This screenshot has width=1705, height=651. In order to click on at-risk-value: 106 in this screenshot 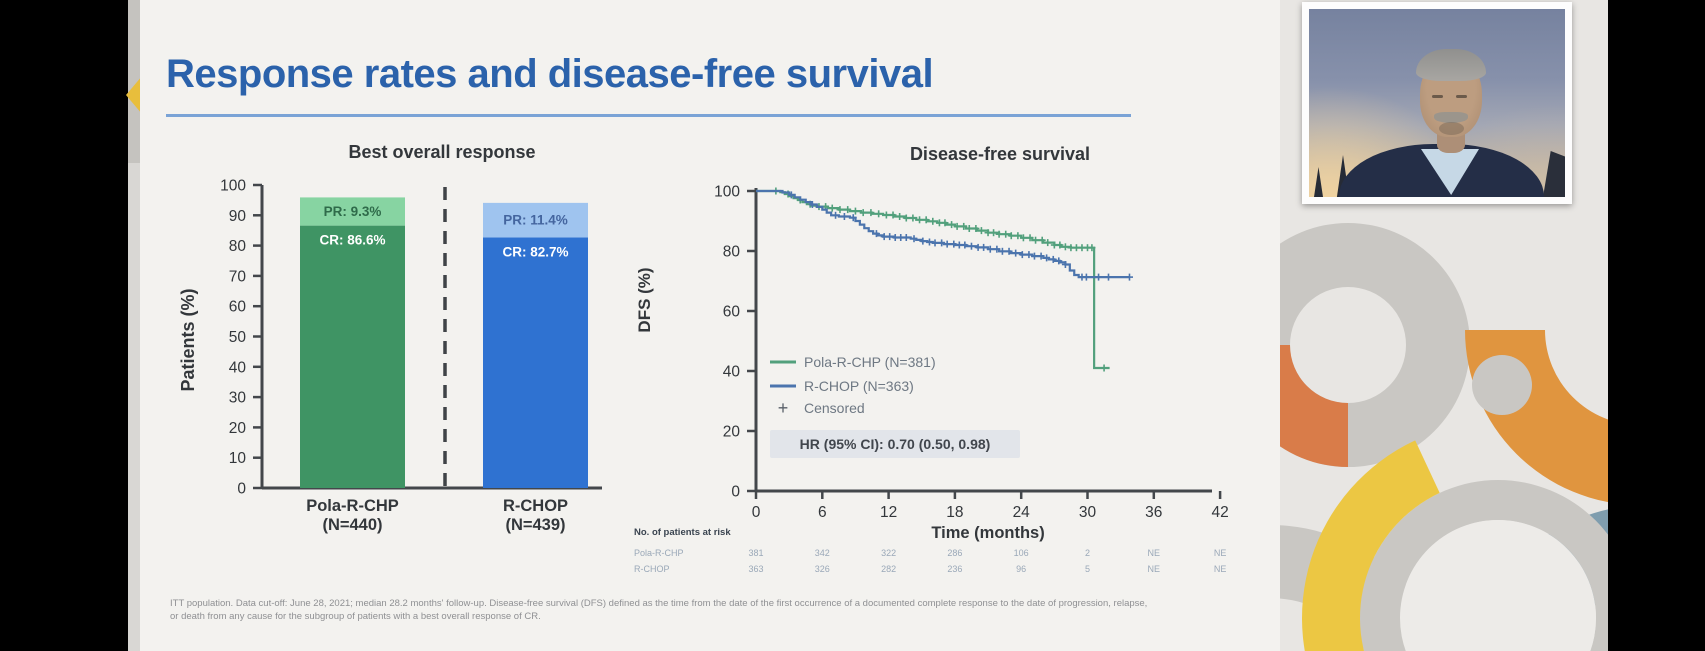, I will do `click(1021, 553)`.